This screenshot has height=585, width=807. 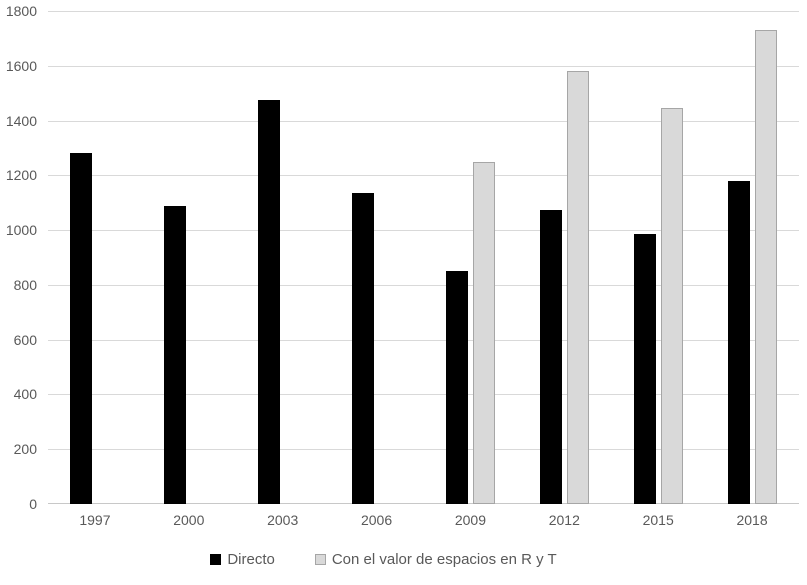 What do you see at coordinates (550, 356) in the screenshot?
I see `bar-directo-2012` at bounding box center [550, 356].